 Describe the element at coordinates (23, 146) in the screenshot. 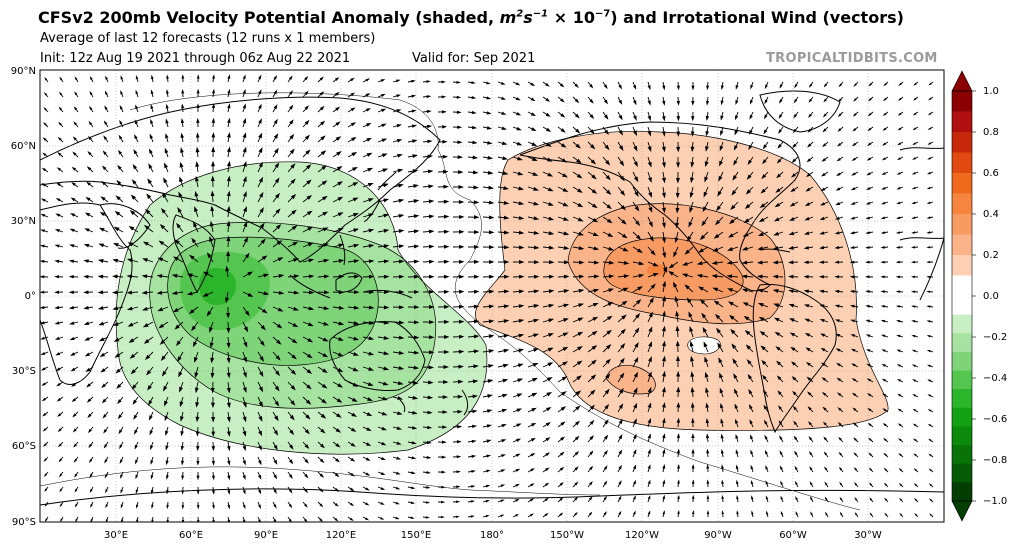

I see `lat-label-60n: 60°N` at that location.